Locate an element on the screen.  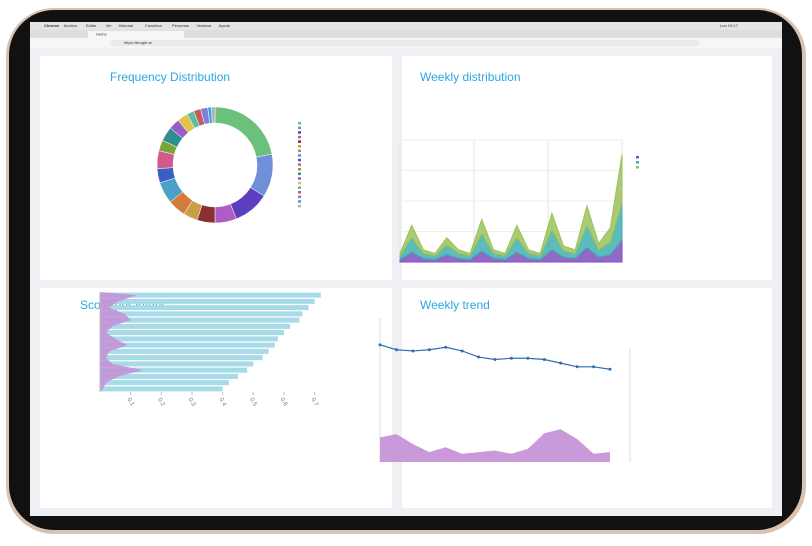
url-field is located at coordinates (405, 43).